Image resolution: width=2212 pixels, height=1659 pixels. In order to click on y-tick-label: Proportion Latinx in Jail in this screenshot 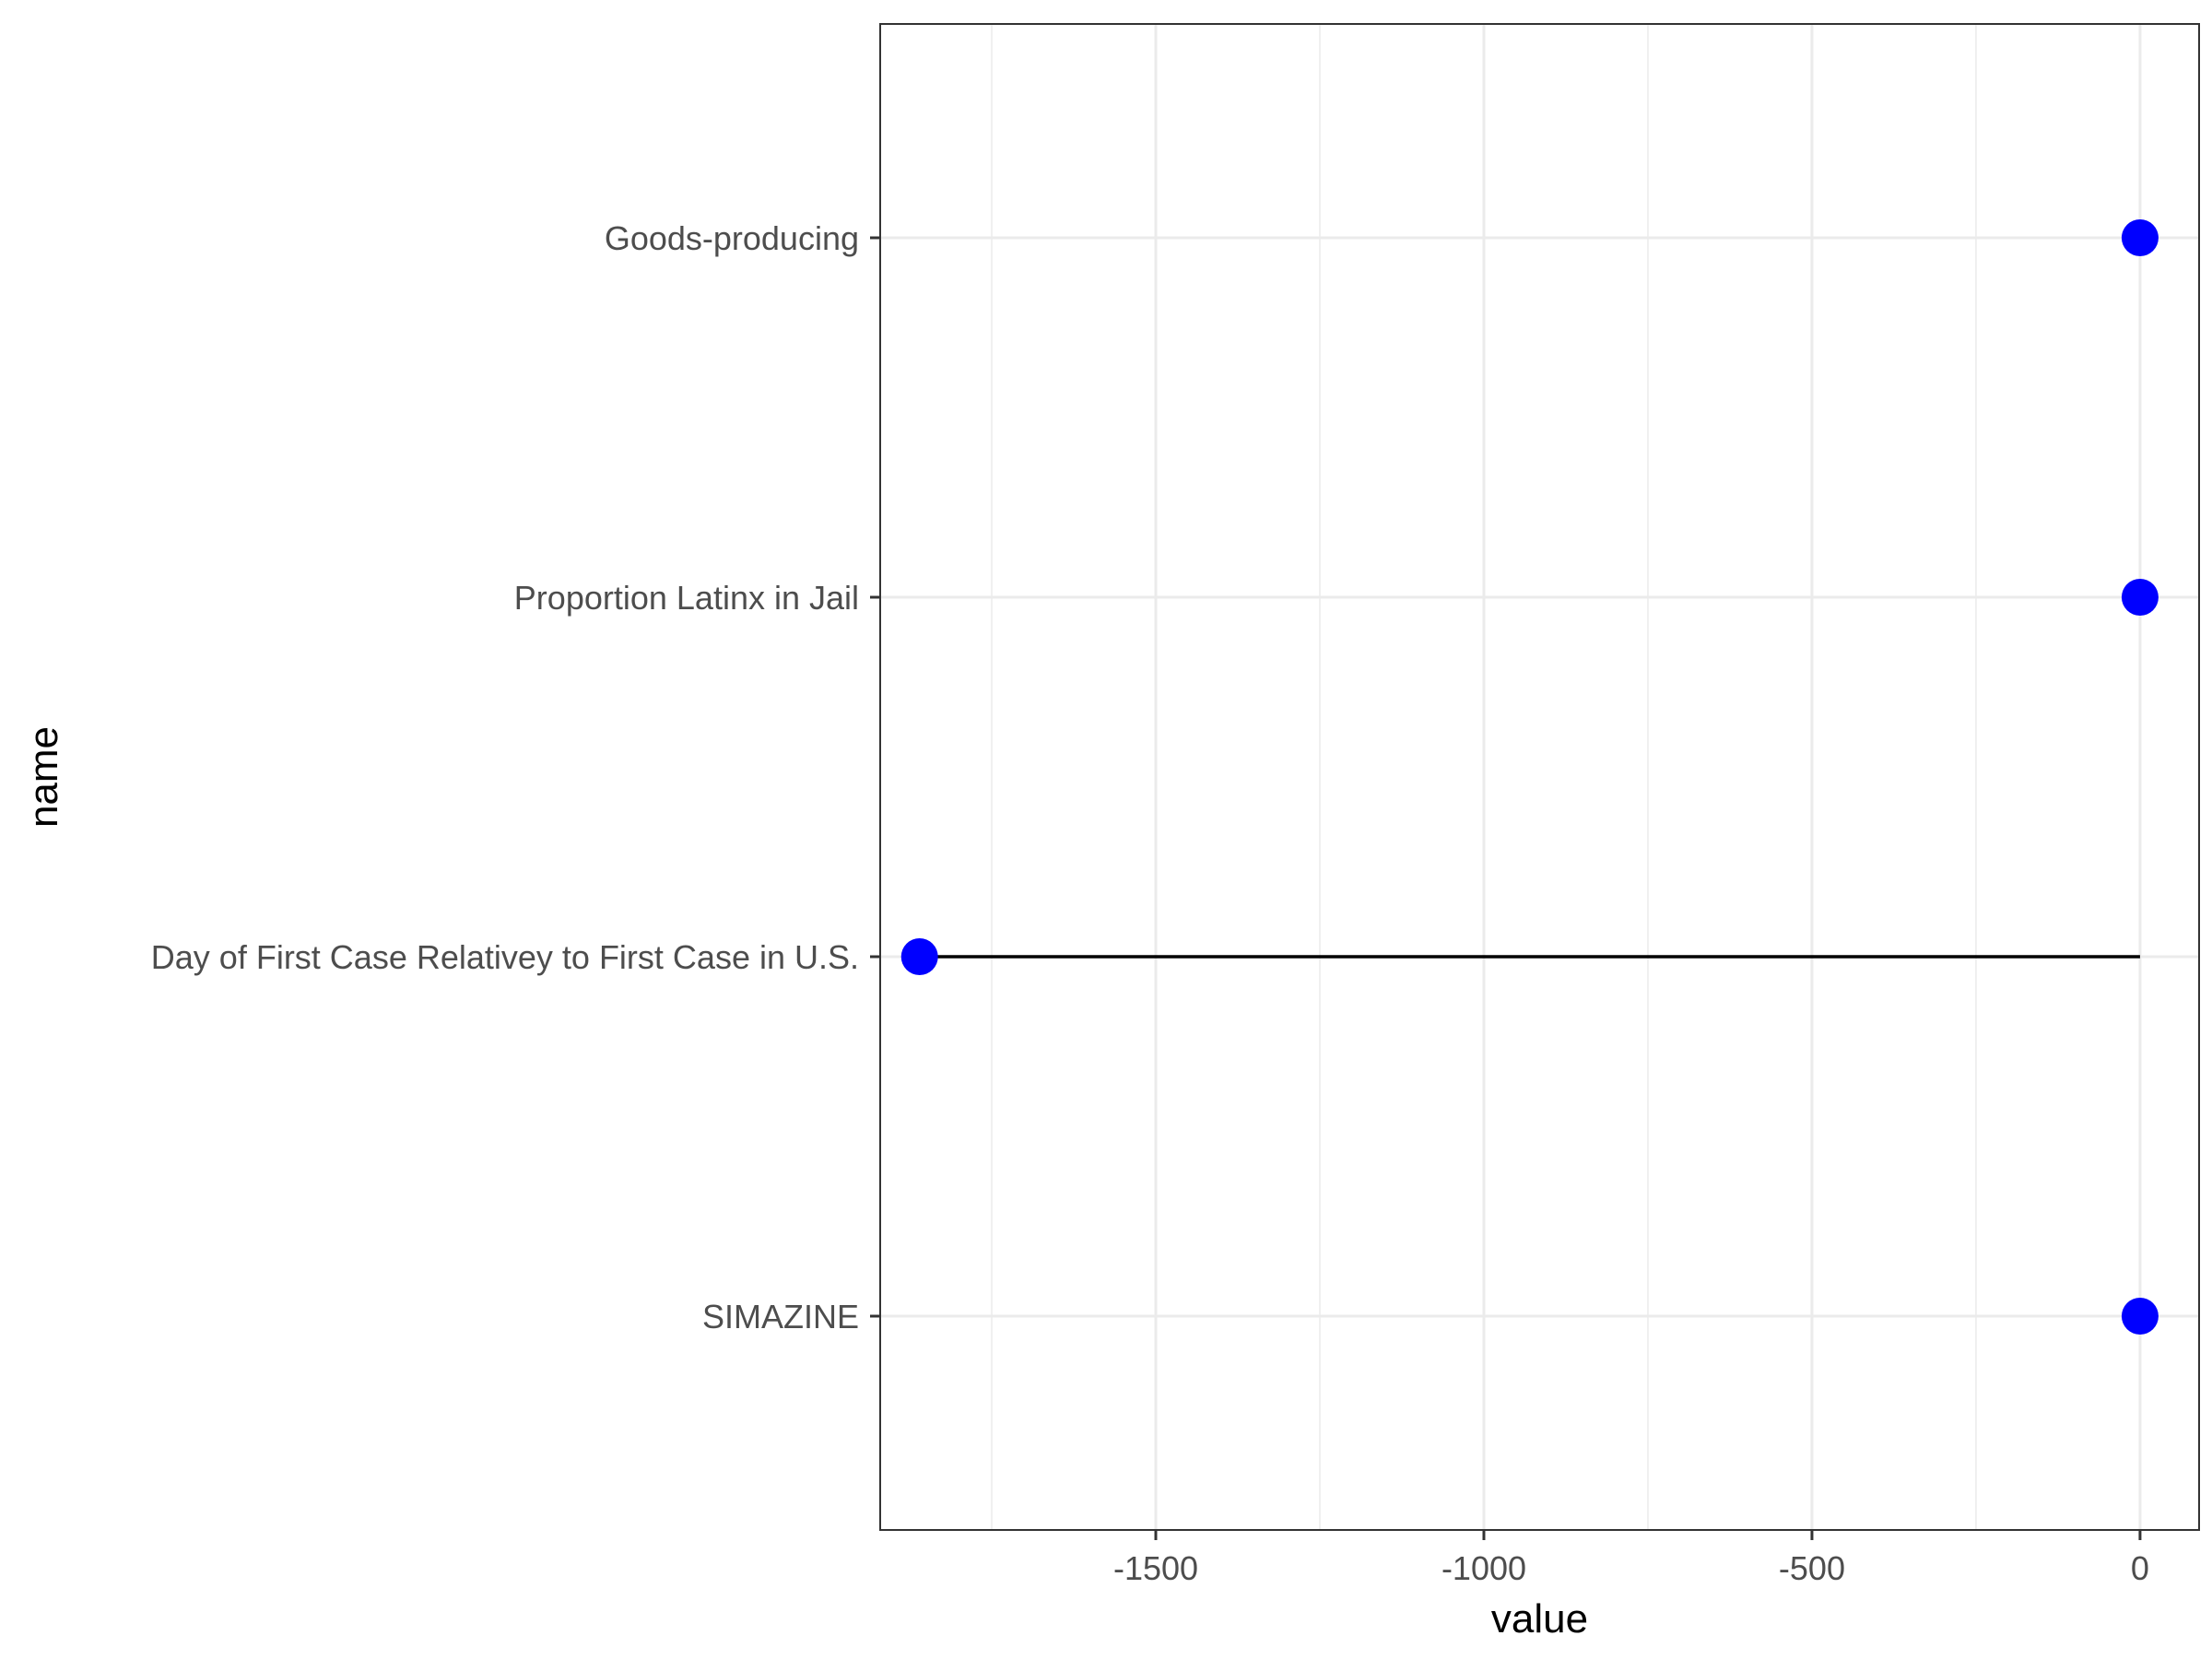, I will do `click(686, 598)`.